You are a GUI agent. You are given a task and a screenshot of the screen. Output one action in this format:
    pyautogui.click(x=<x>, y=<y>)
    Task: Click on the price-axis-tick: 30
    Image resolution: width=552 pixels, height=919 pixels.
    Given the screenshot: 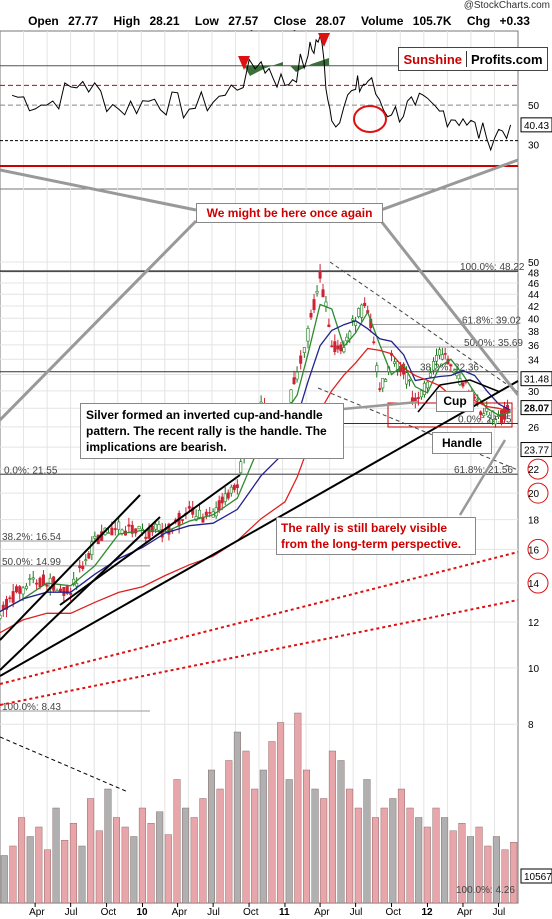 What is the action you would take?
    pyautogui.click(x=534, y=392)
    